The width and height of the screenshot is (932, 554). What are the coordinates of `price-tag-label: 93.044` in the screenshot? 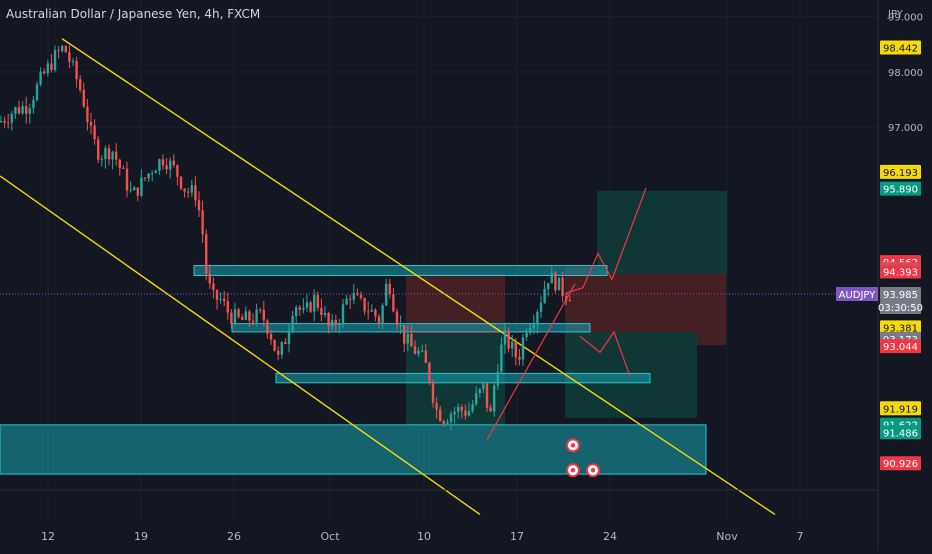 It's located at (900, 347).